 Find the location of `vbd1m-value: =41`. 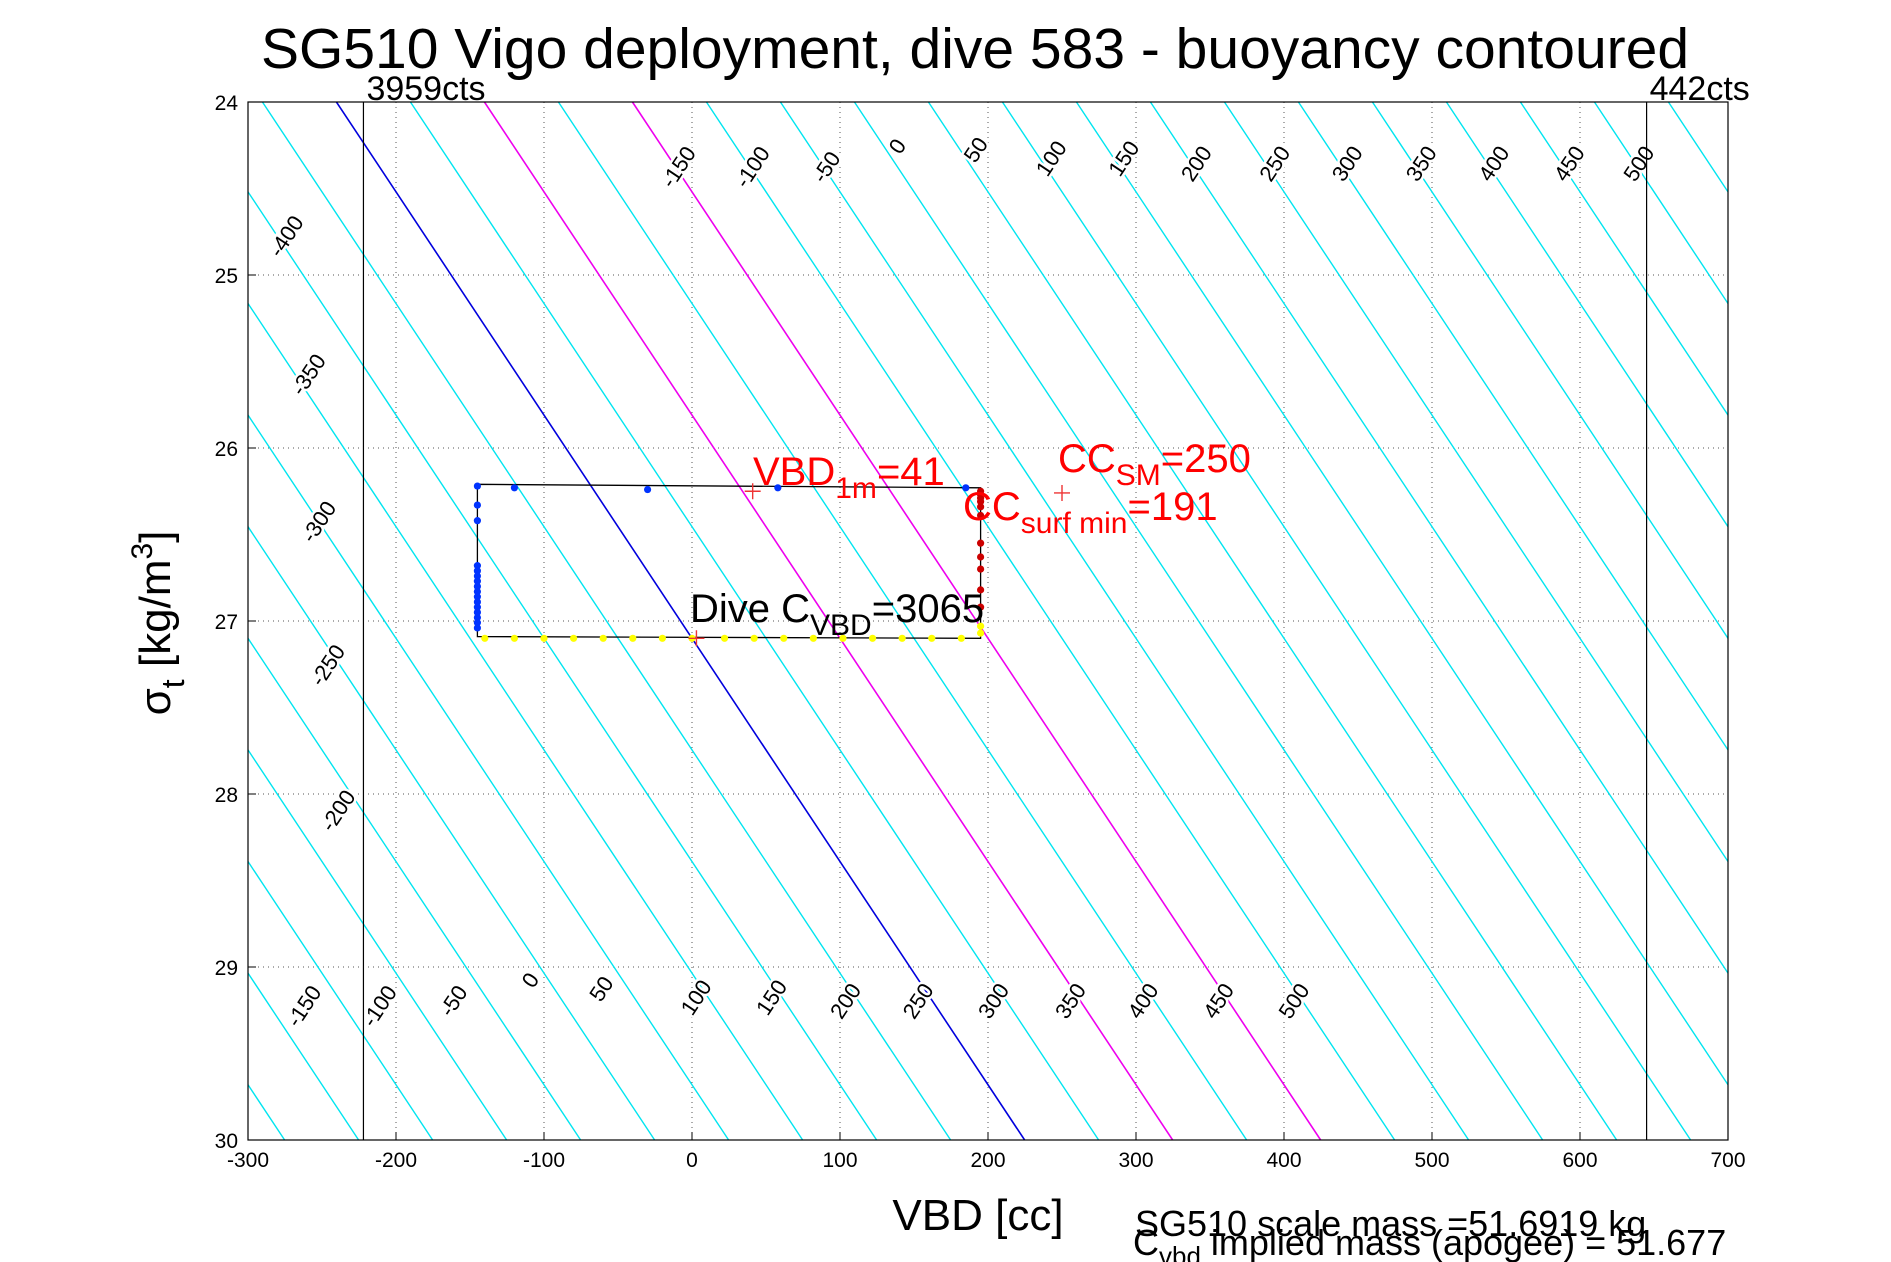

vbd1m-value: =41 is located at coordinates (911, 472).